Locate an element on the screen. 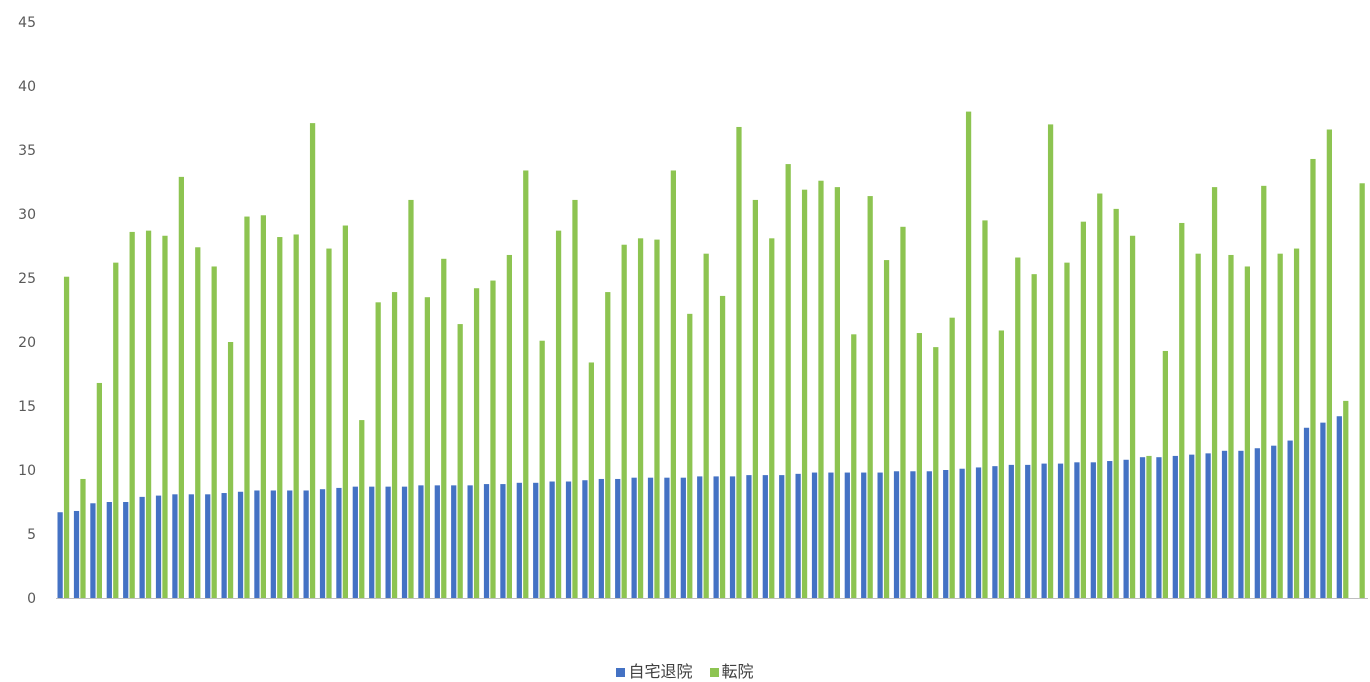 This screenshot has width=1370, height=682. y-tick-label: 10 is located at coordinates (27, 471).